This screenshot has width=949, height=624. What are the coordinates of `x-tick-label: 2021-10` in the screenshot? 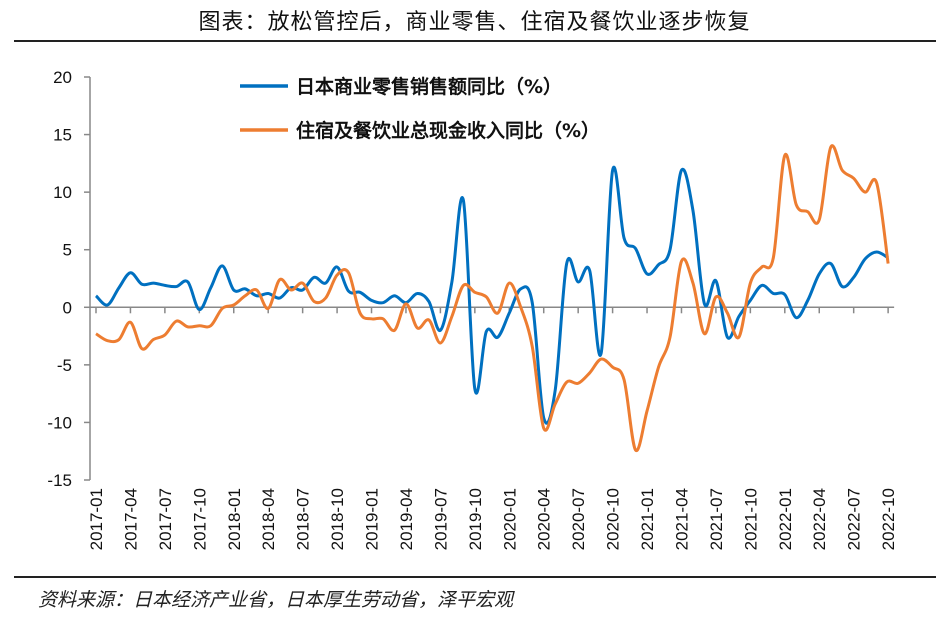 It's located at (750, 519).